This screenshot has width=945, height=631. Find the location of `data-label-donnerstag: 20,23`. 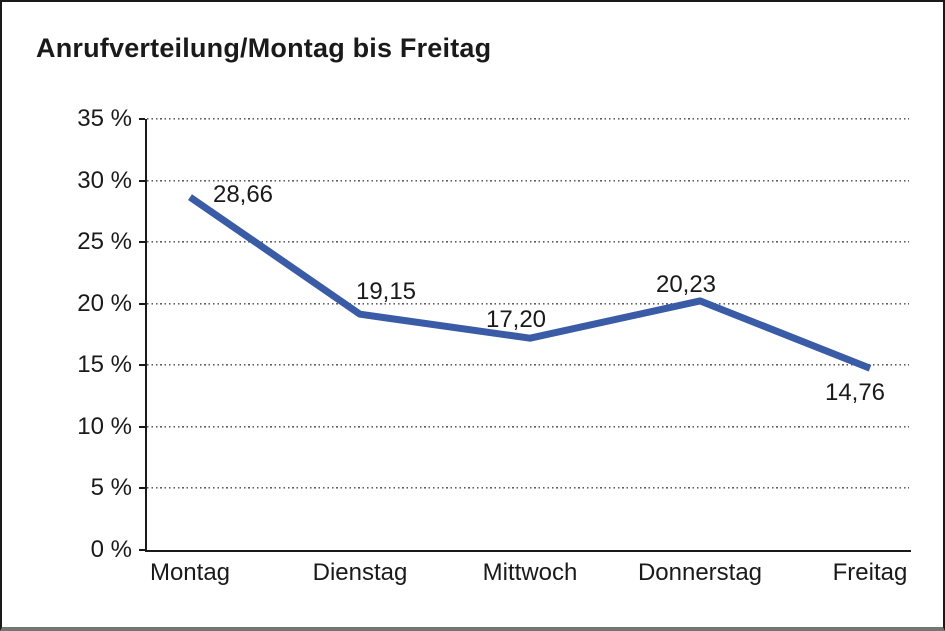

data-label-donnerstag: 20,23 is located at coordinates (686, 284).